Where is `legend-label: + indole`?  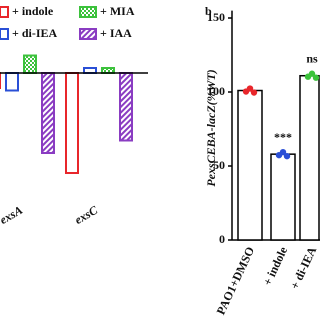
legend-label: + indole is located at coordinates (33, 11).